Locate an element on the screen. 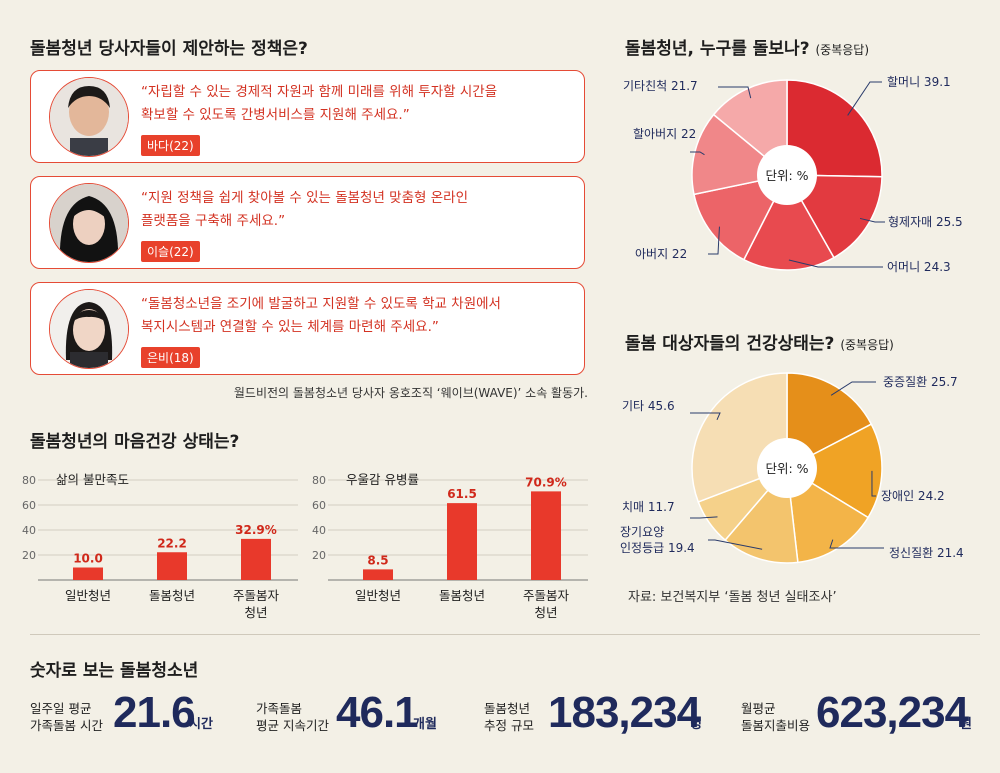  slice-label: 정신질환 21.4 is located at coordinates (926, 553).